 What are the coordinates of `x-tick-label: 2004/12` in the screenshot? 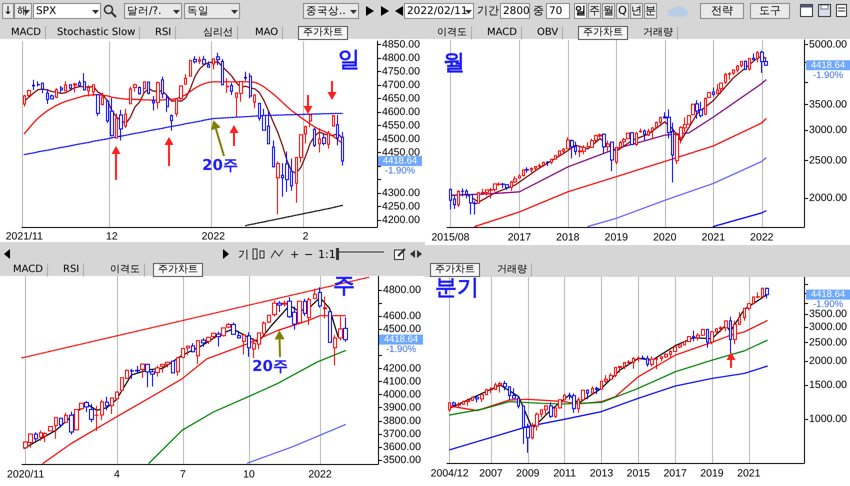 It's located at (449, 474).